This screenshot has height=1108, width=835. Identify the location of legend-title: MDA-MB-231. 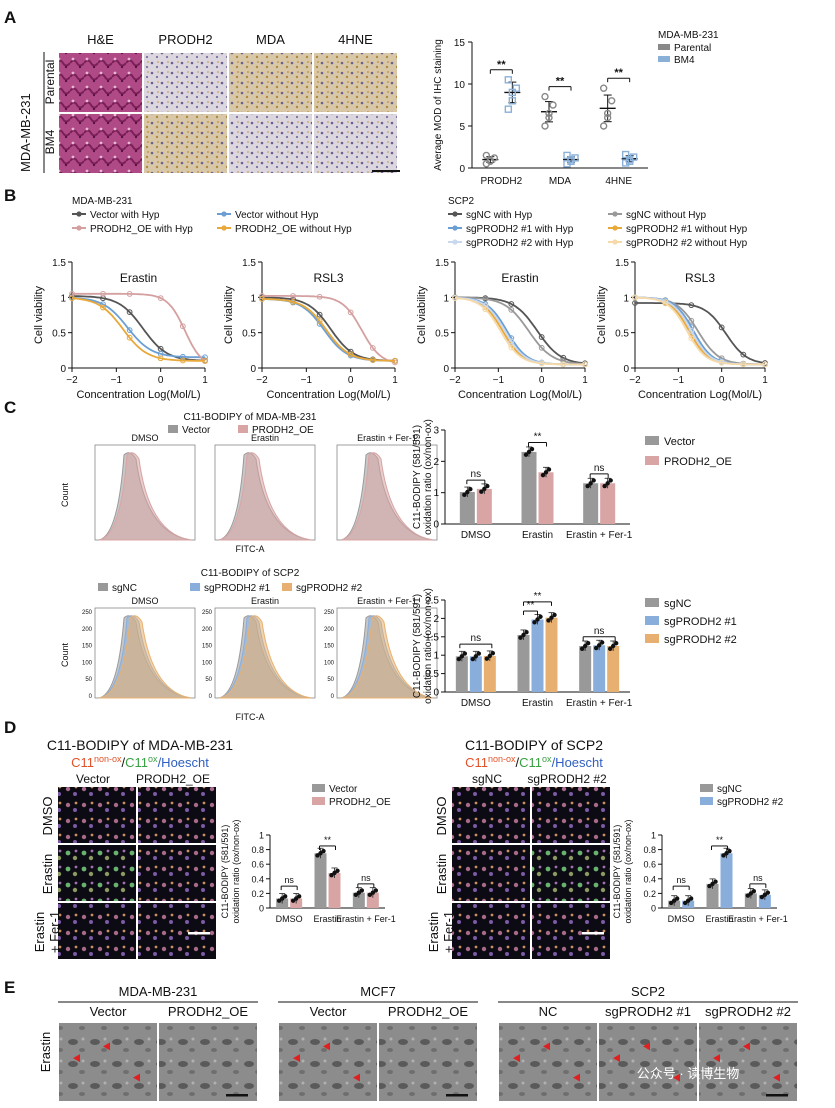
(102, 201).